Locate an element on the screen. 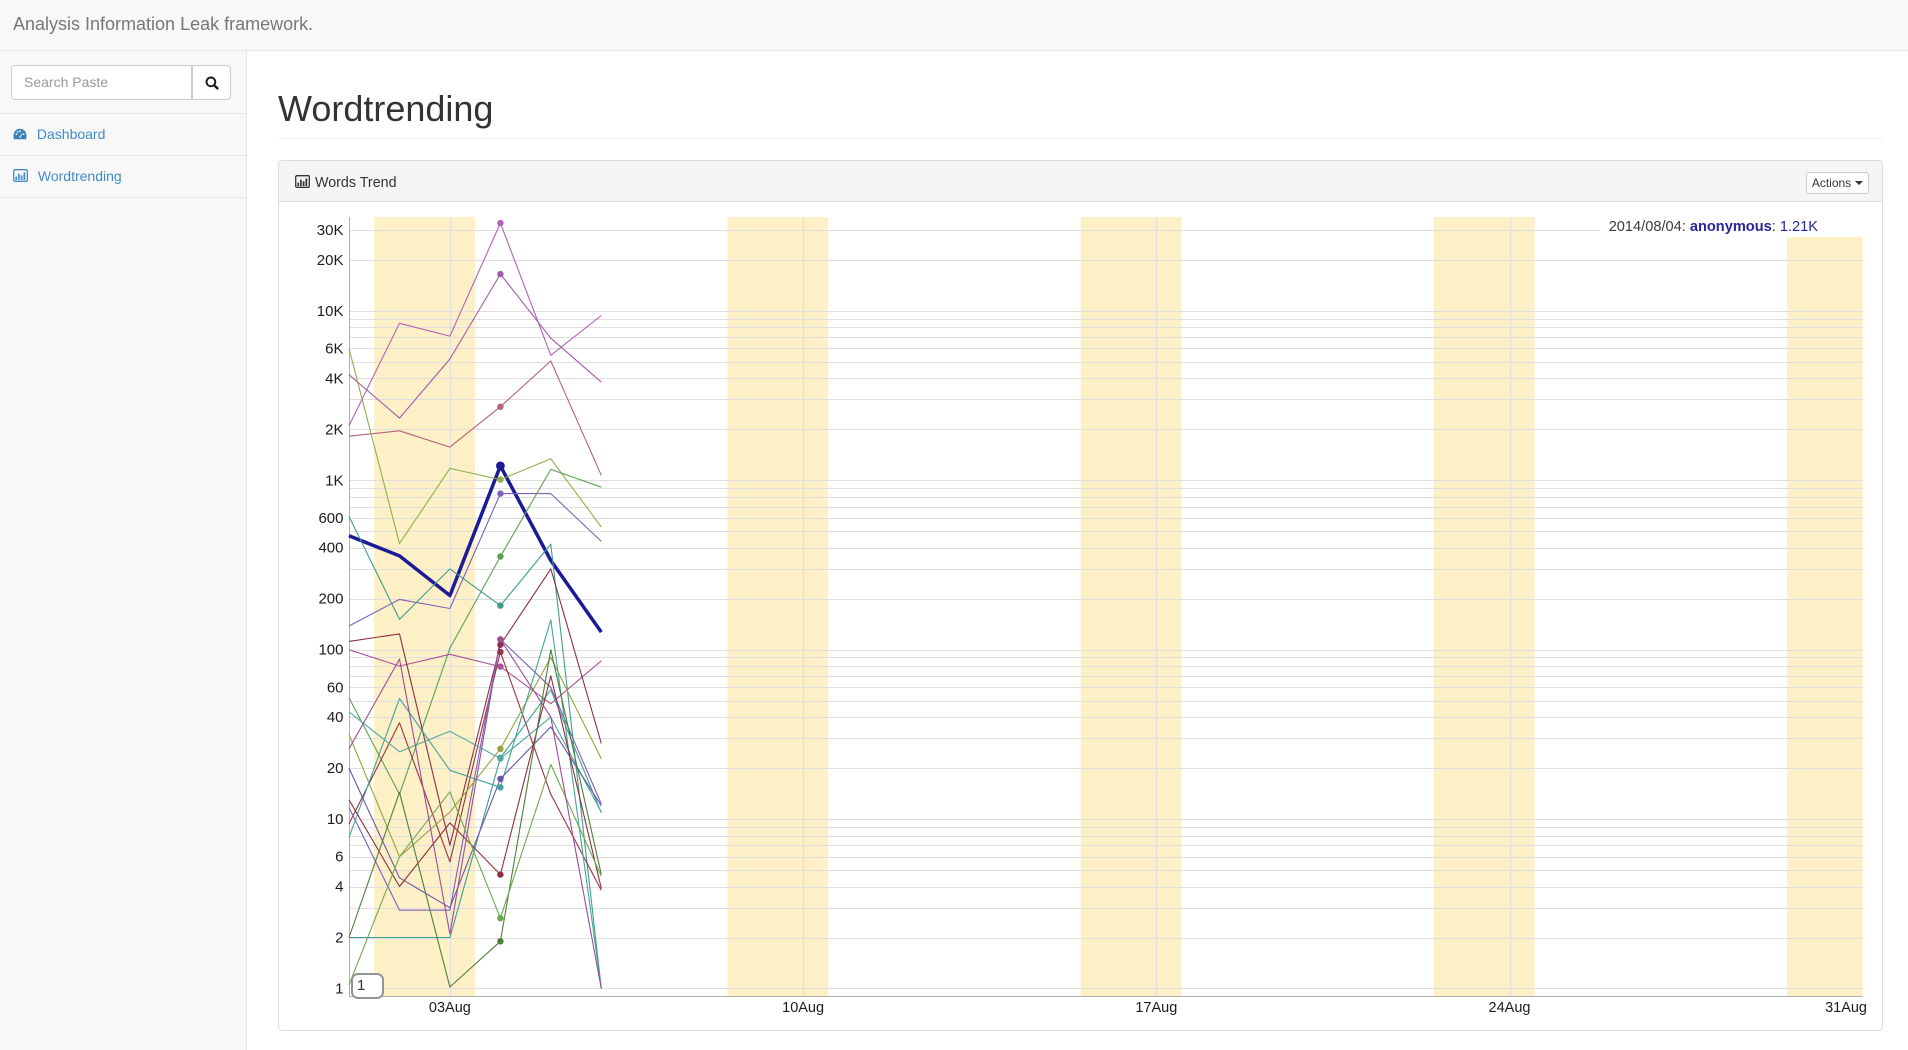 The width and height of the screenshot is (1908, 1050). svg-text: 6K is located at coordinates (334, 349).